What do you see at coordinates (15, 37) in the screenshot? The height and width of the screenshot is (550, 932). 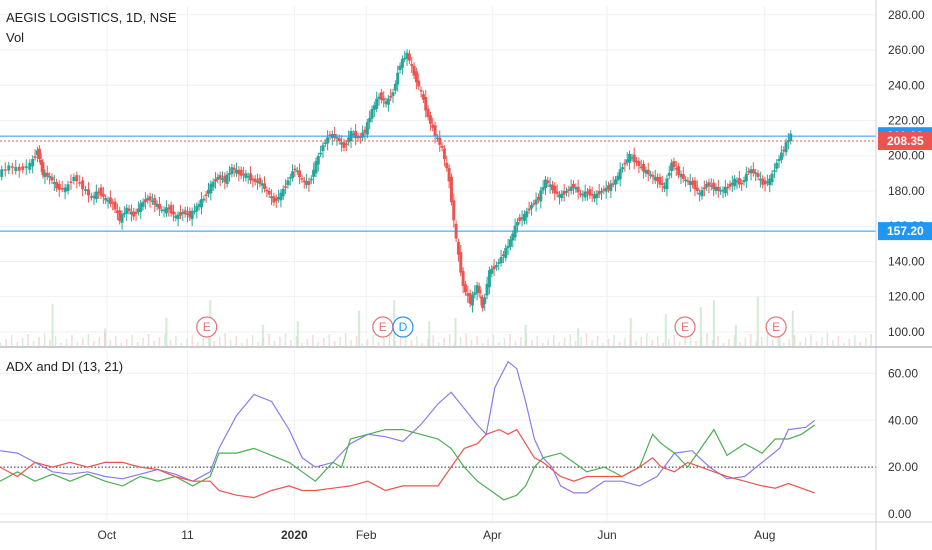 I see `volume-label: Vol` at bounding box center [15, 37].